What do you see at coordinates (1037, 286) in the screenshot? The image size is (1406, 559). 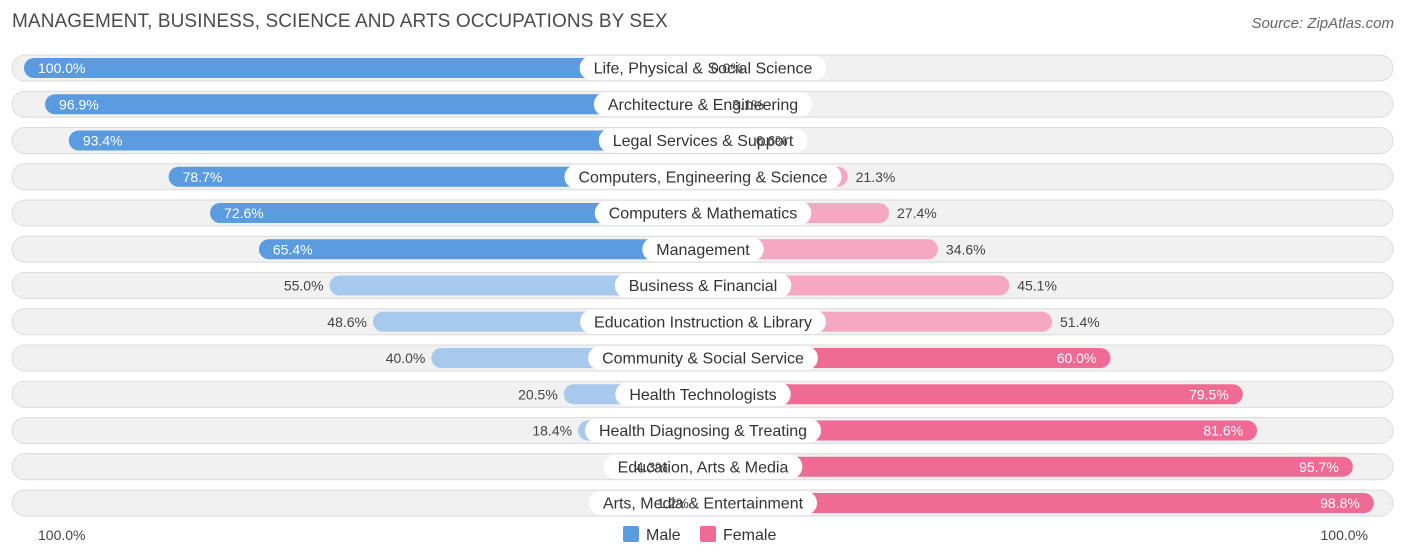 I see `female-value-label: 45.1%` at bounding box center [1037, 286].